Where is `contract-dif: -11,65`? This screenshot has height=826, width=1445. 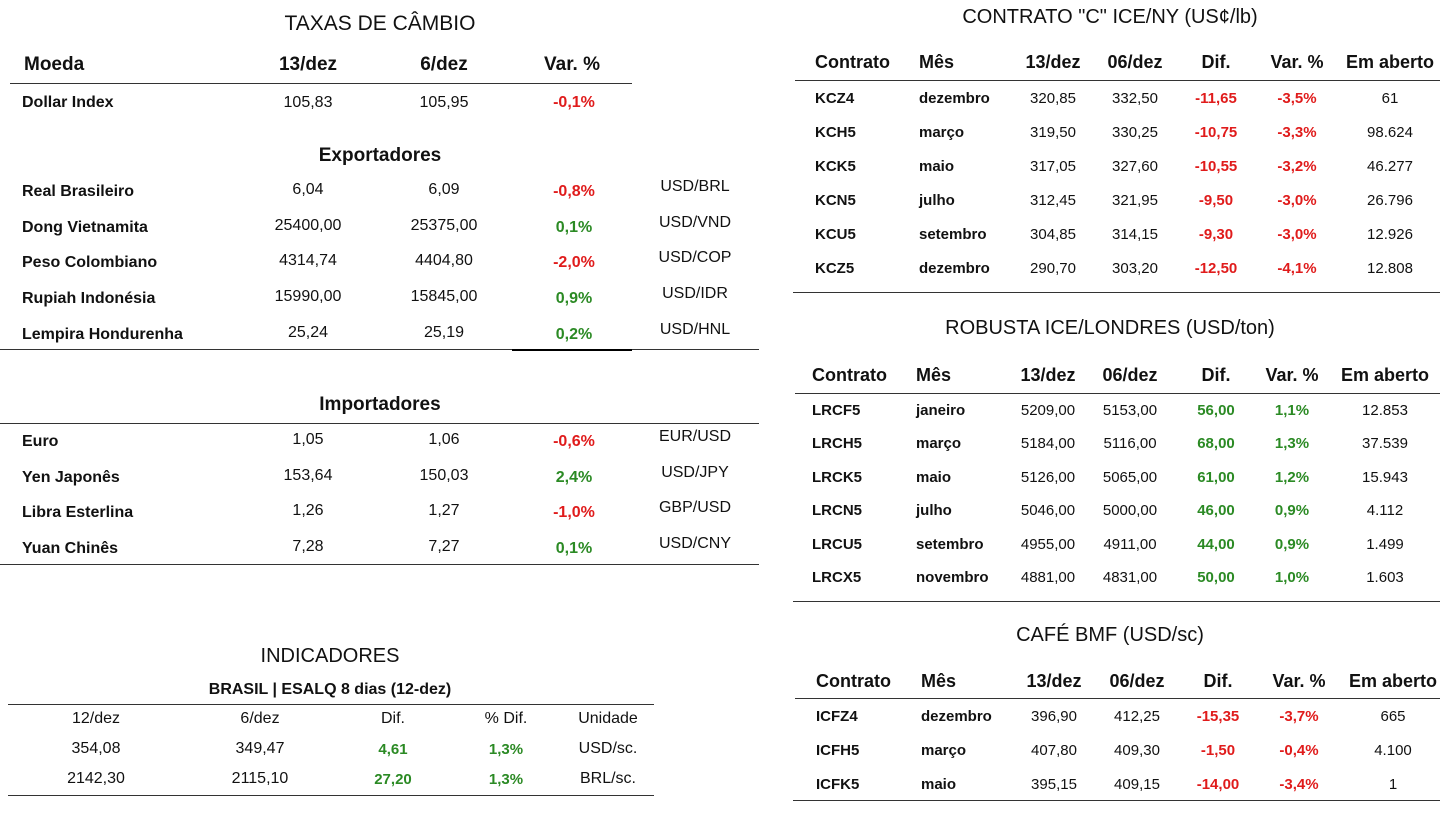 contract-dif: -11,65 is located at coordinates (1216, 98).